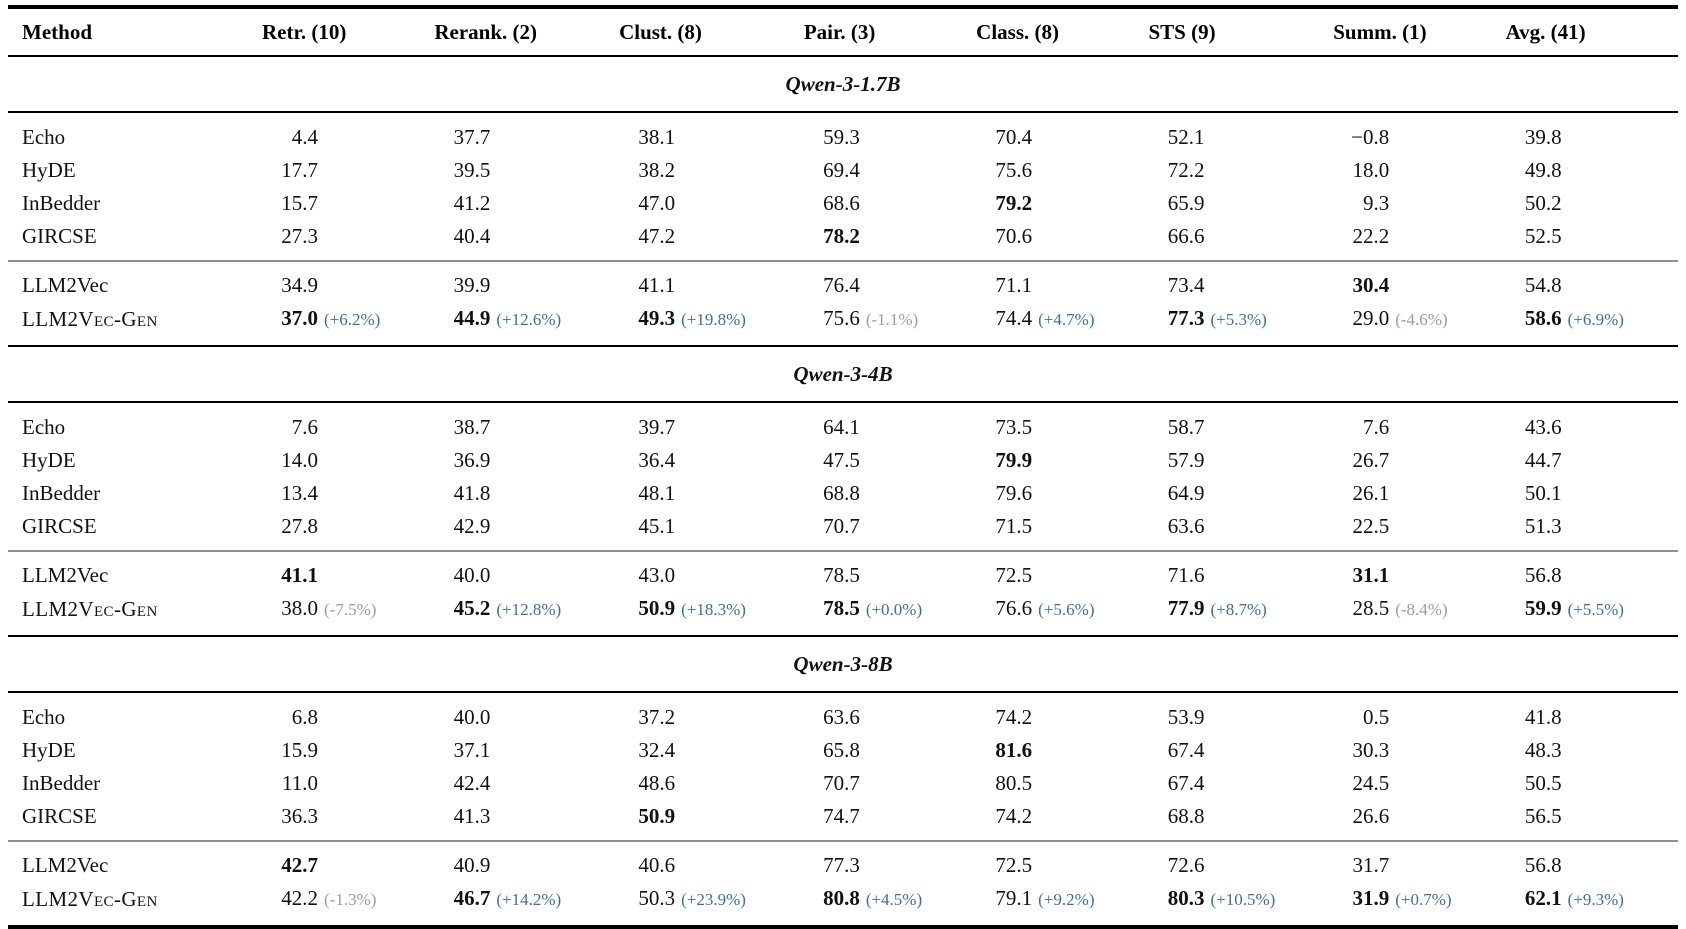 The image size is (1686, 929). What do you see at coordinates (1066, 899) in the screenshot?
I see `delta-label: (+9.2%)` at bounding box center [1066, 899].